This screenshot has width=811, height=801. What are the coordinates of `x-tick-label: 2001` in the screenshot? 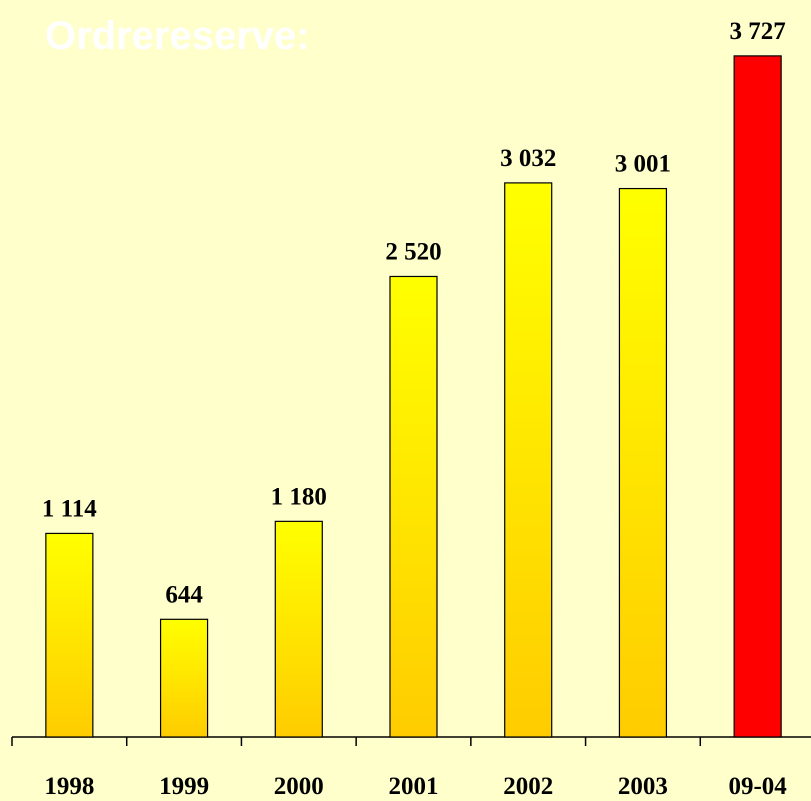 It's located at (414, 786).